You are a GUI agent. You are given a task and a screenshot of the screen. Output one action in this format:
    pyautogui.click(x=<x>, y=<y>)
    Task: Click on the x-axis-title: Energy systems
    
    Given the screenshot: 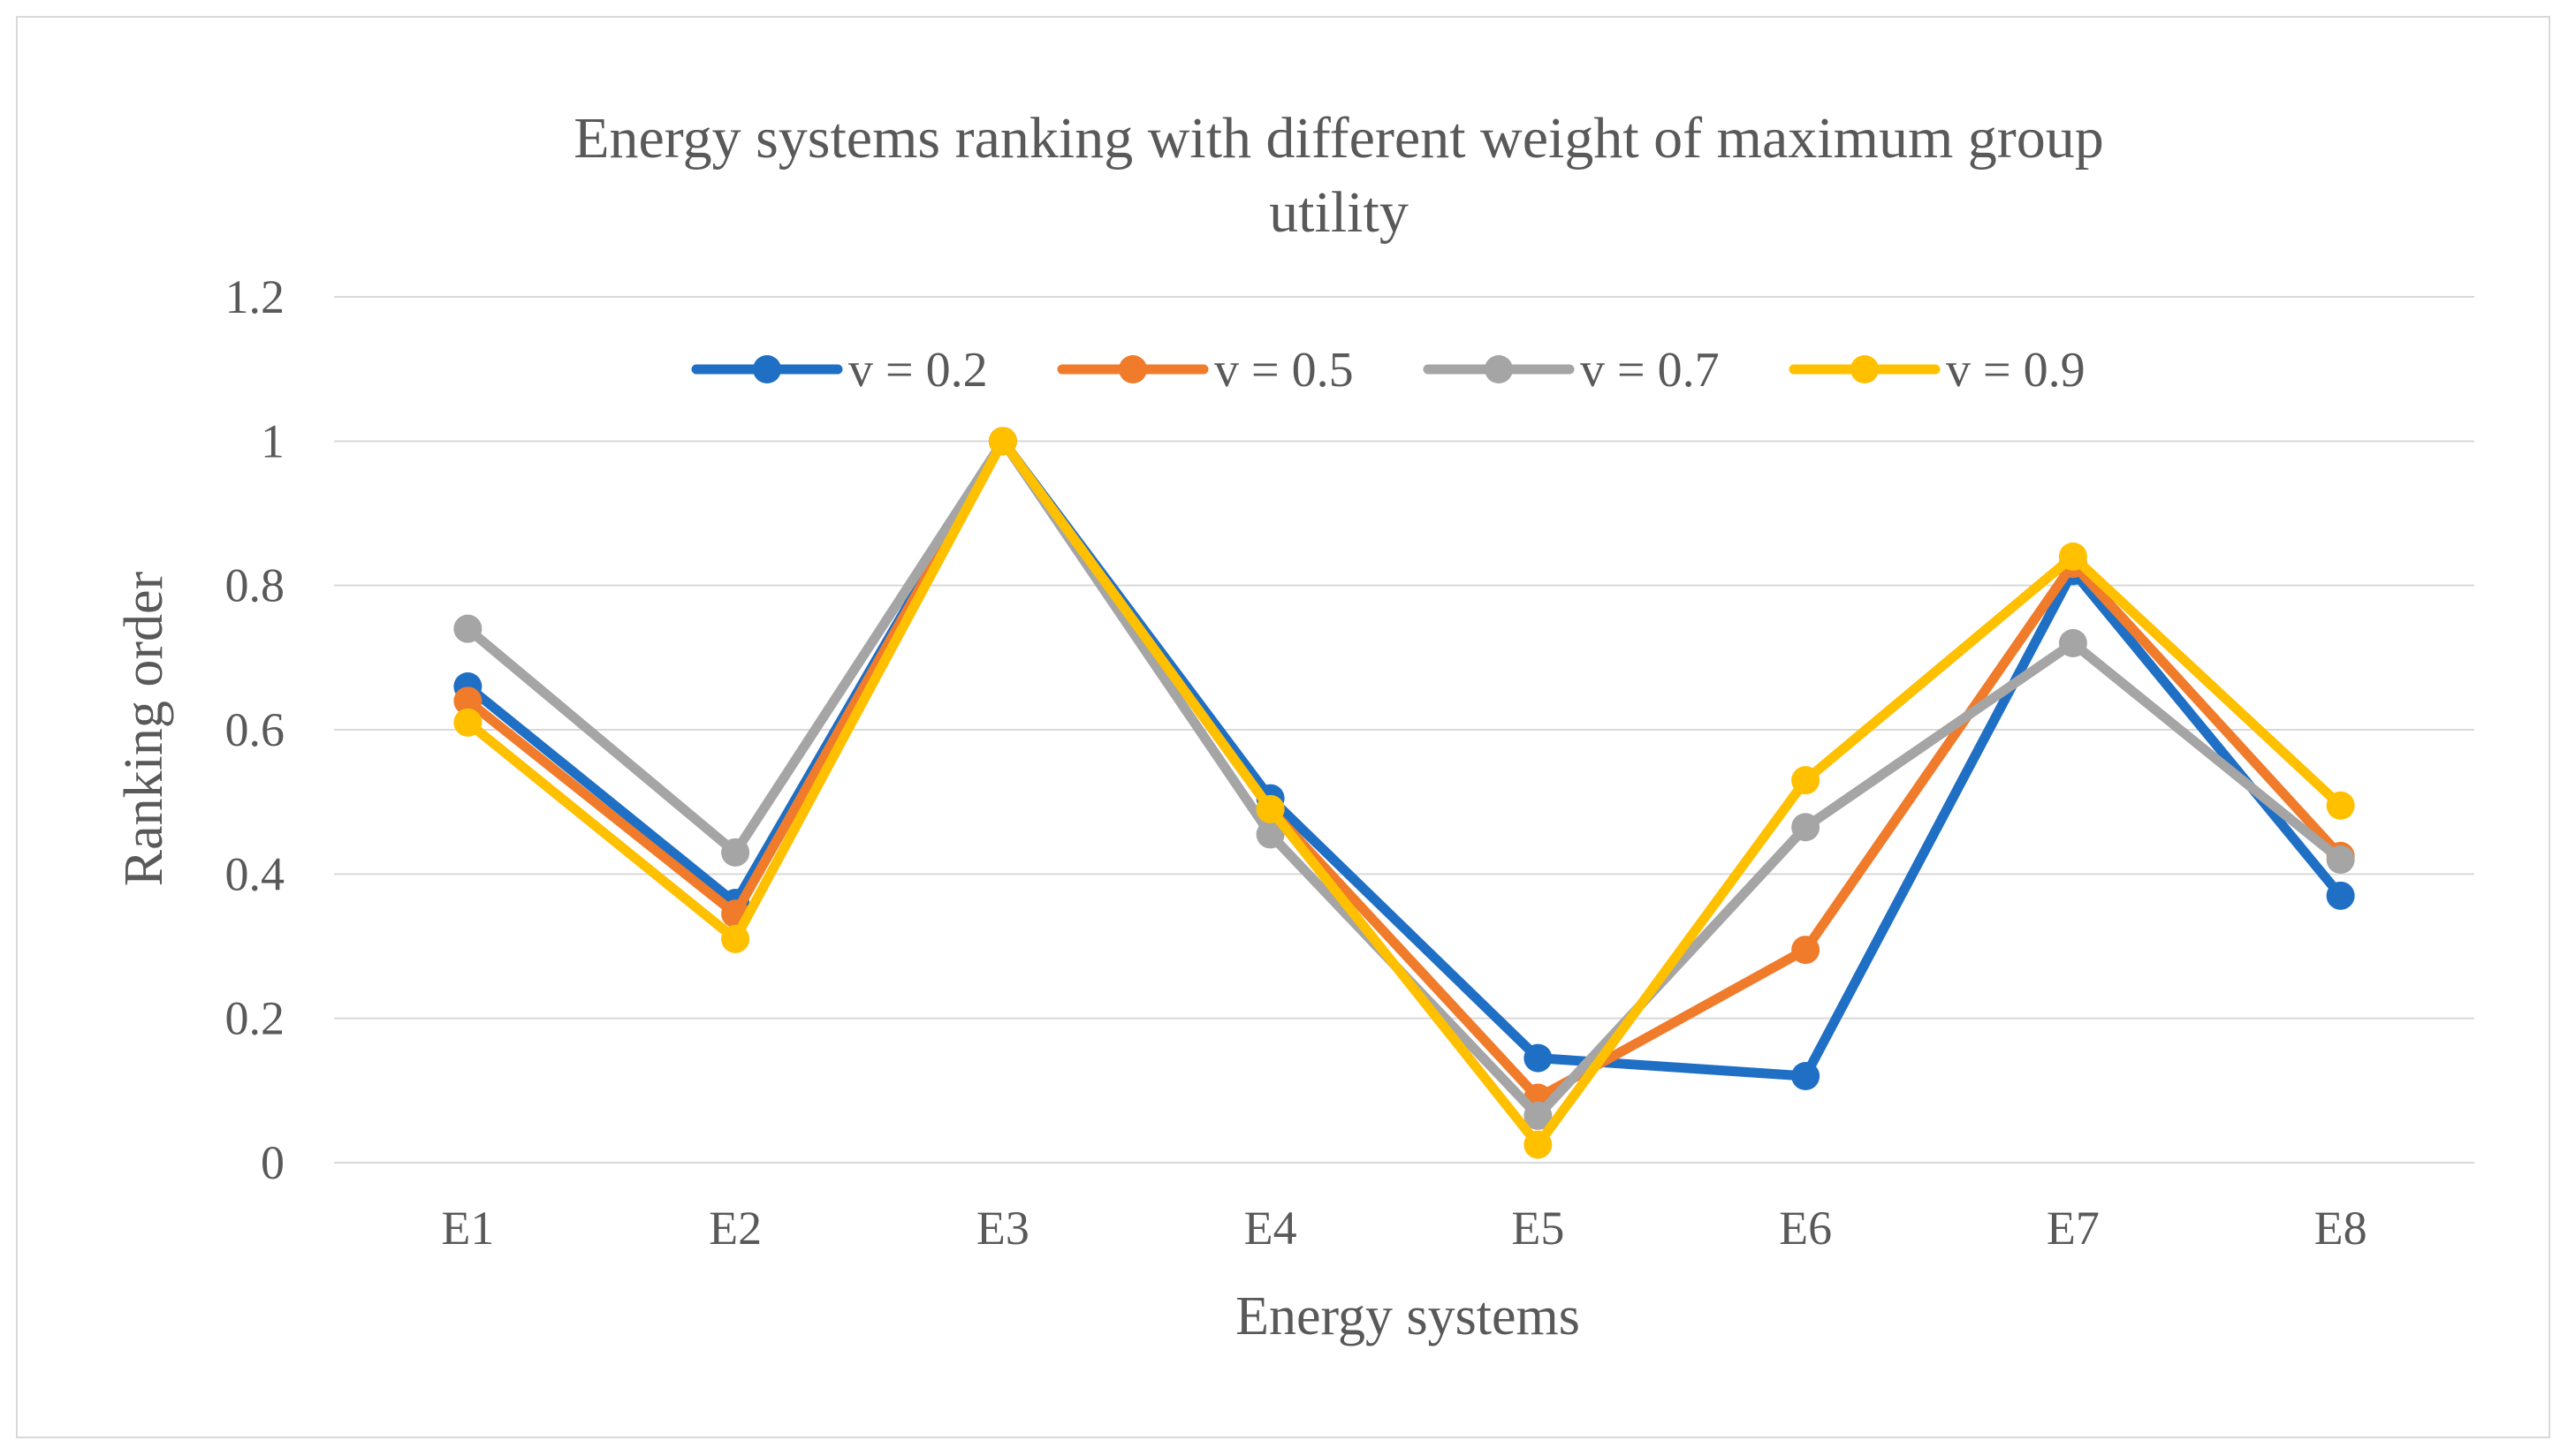 What is the action you would take?
    pyautogui.click(x=1407, y=1316)
    